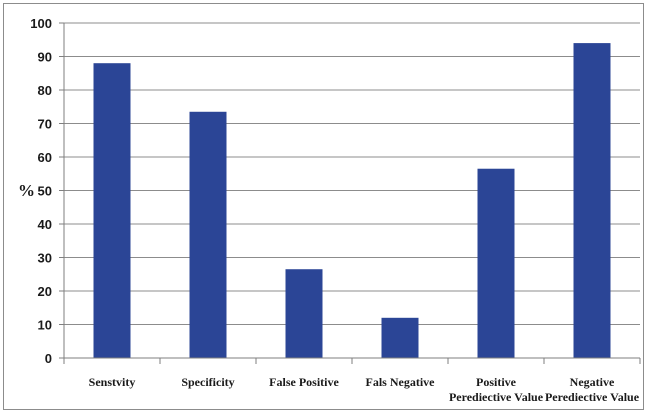  What do you see at coordinates (45, 57) in the screenshot?
I see `y-tick-label: 90` at bounding box center [45, 57].